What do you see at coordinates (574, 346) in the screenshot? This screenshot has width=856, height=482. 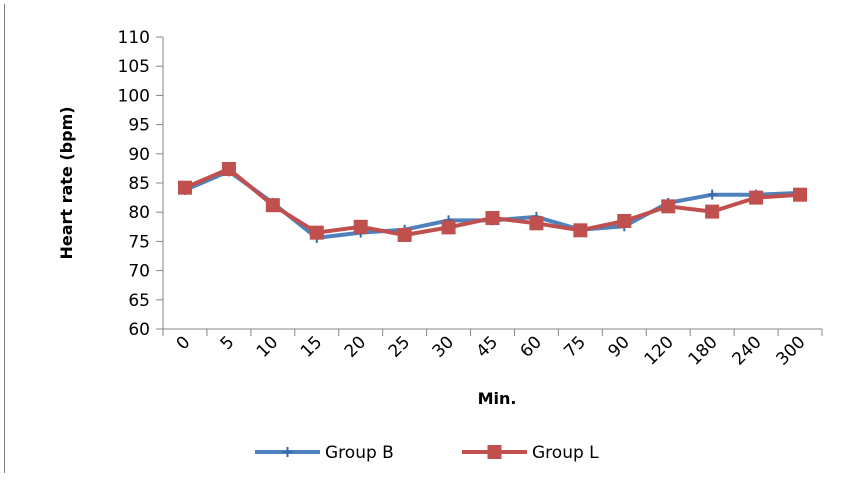 I see `x-tick-label: 75` at bounding box center [574, 346].